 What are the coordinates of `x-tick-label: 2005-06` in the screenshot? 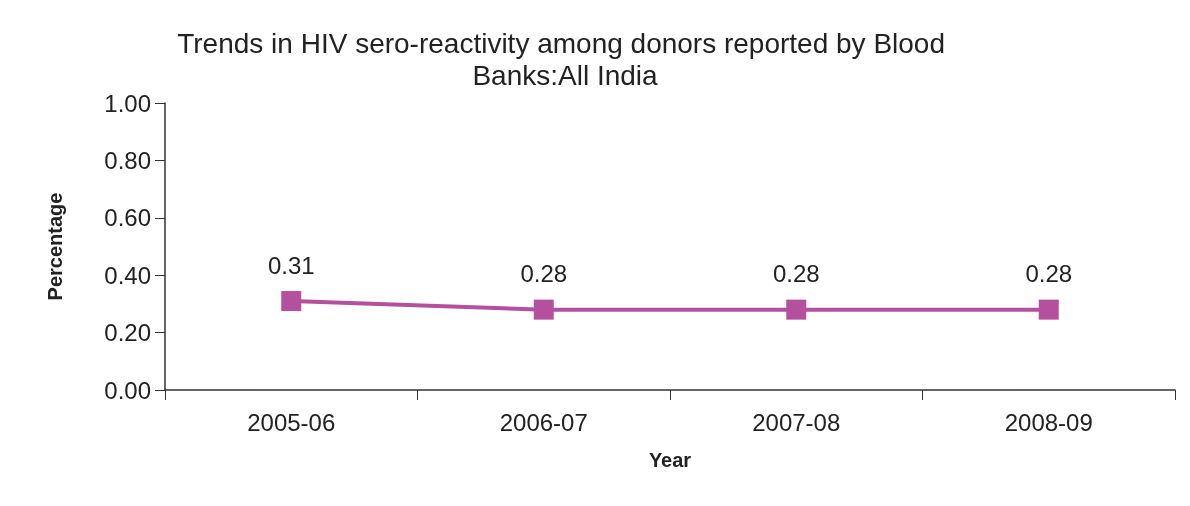 It's located at (291, 422).